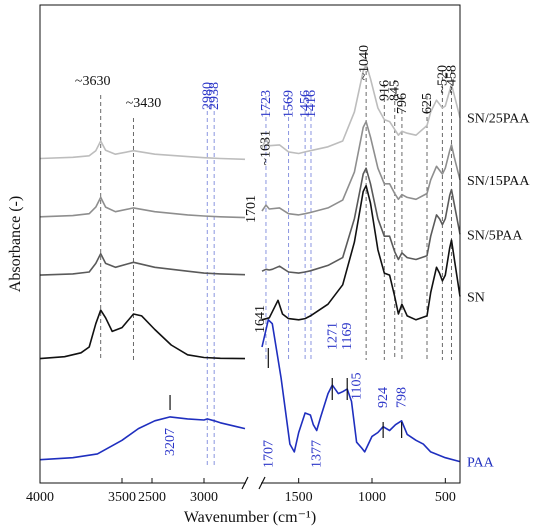  I want to click on peak-label: 924, so click(383, 397).